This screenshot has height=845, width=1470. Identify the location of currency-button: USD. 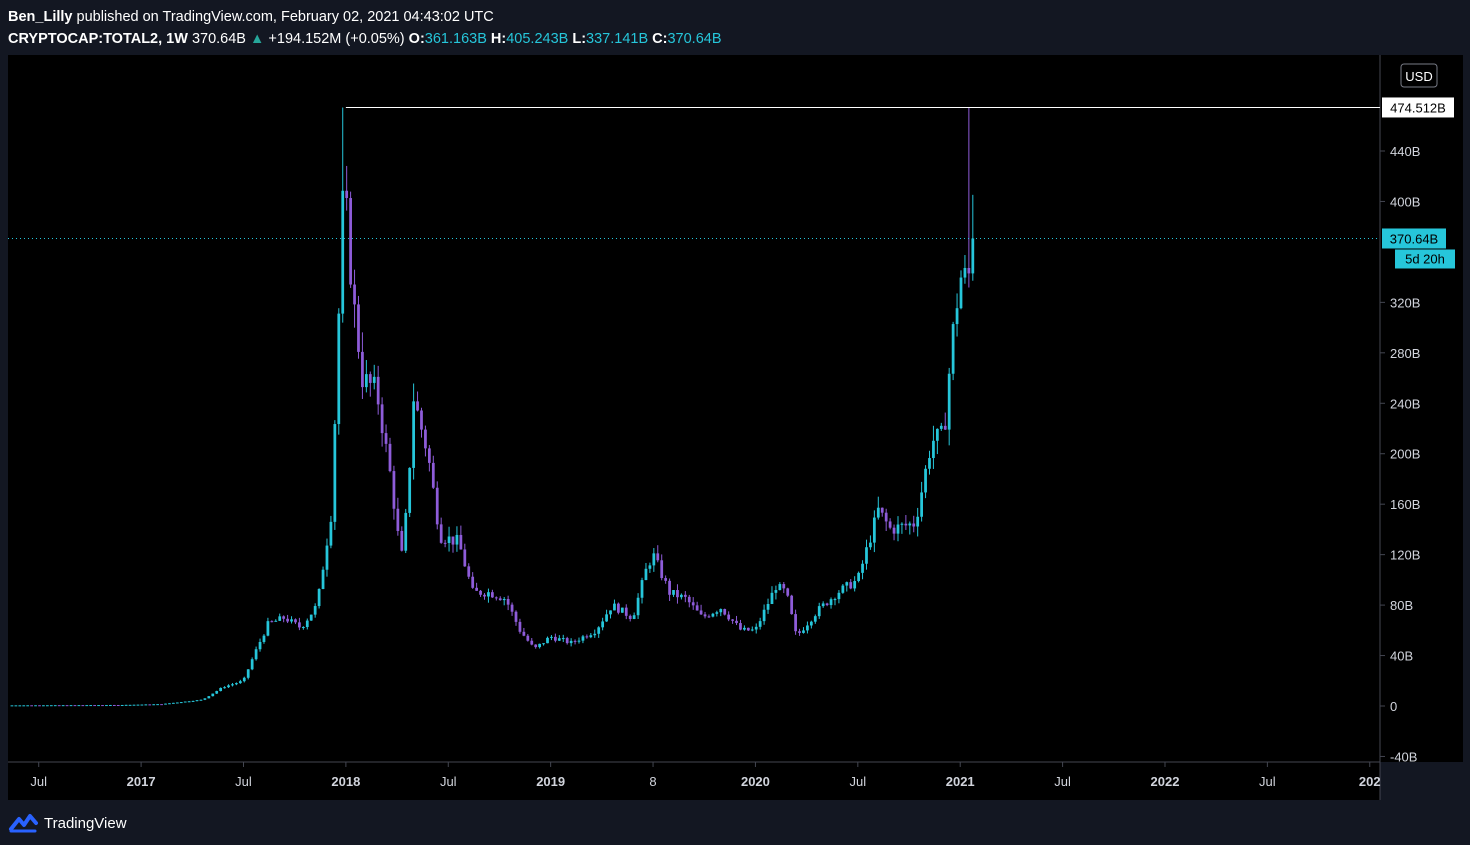
(1419, 75).